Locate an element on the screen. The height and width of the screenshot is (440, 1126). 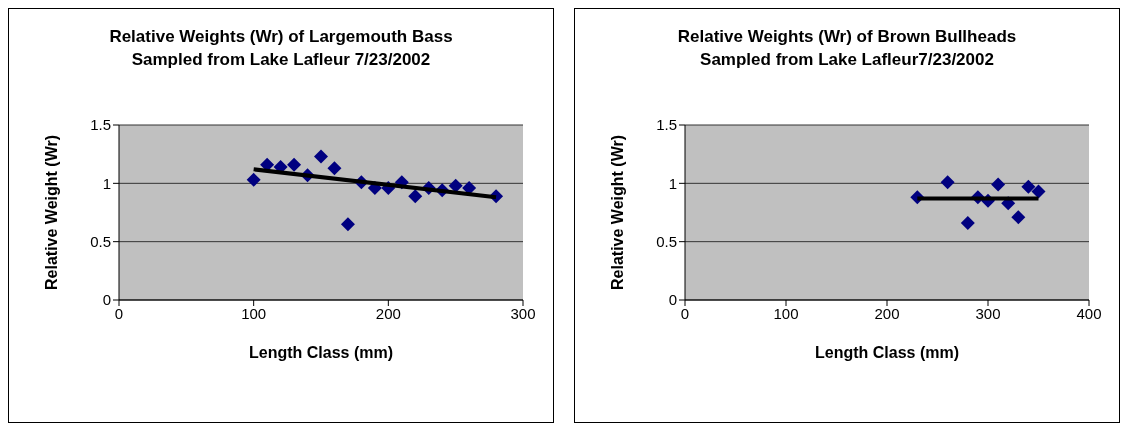
chart-title: Relative Weights (Wr) of Largemouth Bass Sampled from Lake Lafleur 7/23/2002 is located at coordinates (281, 48).